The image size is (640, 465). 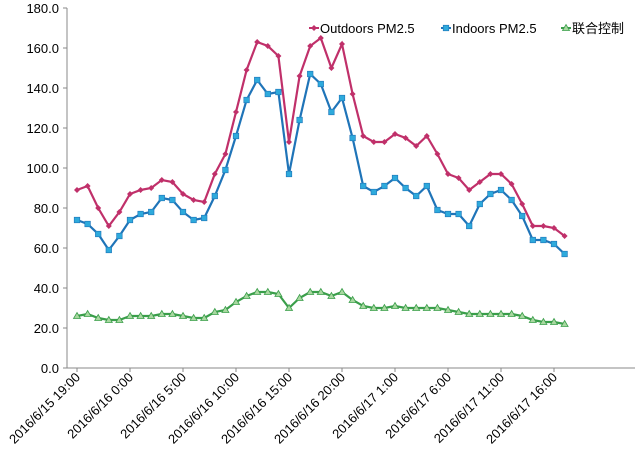 I want to click on legend-item: Indoors PM2.5, so click(x=489, y=28).